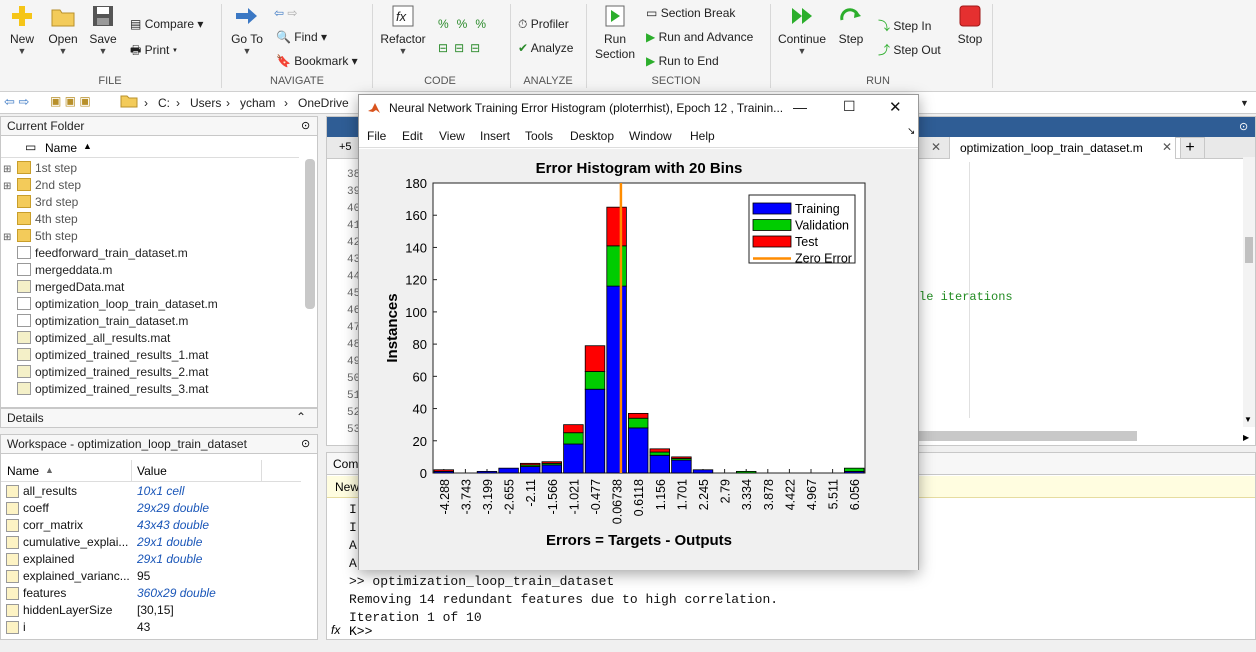 This screenshot has width=1256, height=652. I want to click on folder-item: 3rd step, so click(40, 203).